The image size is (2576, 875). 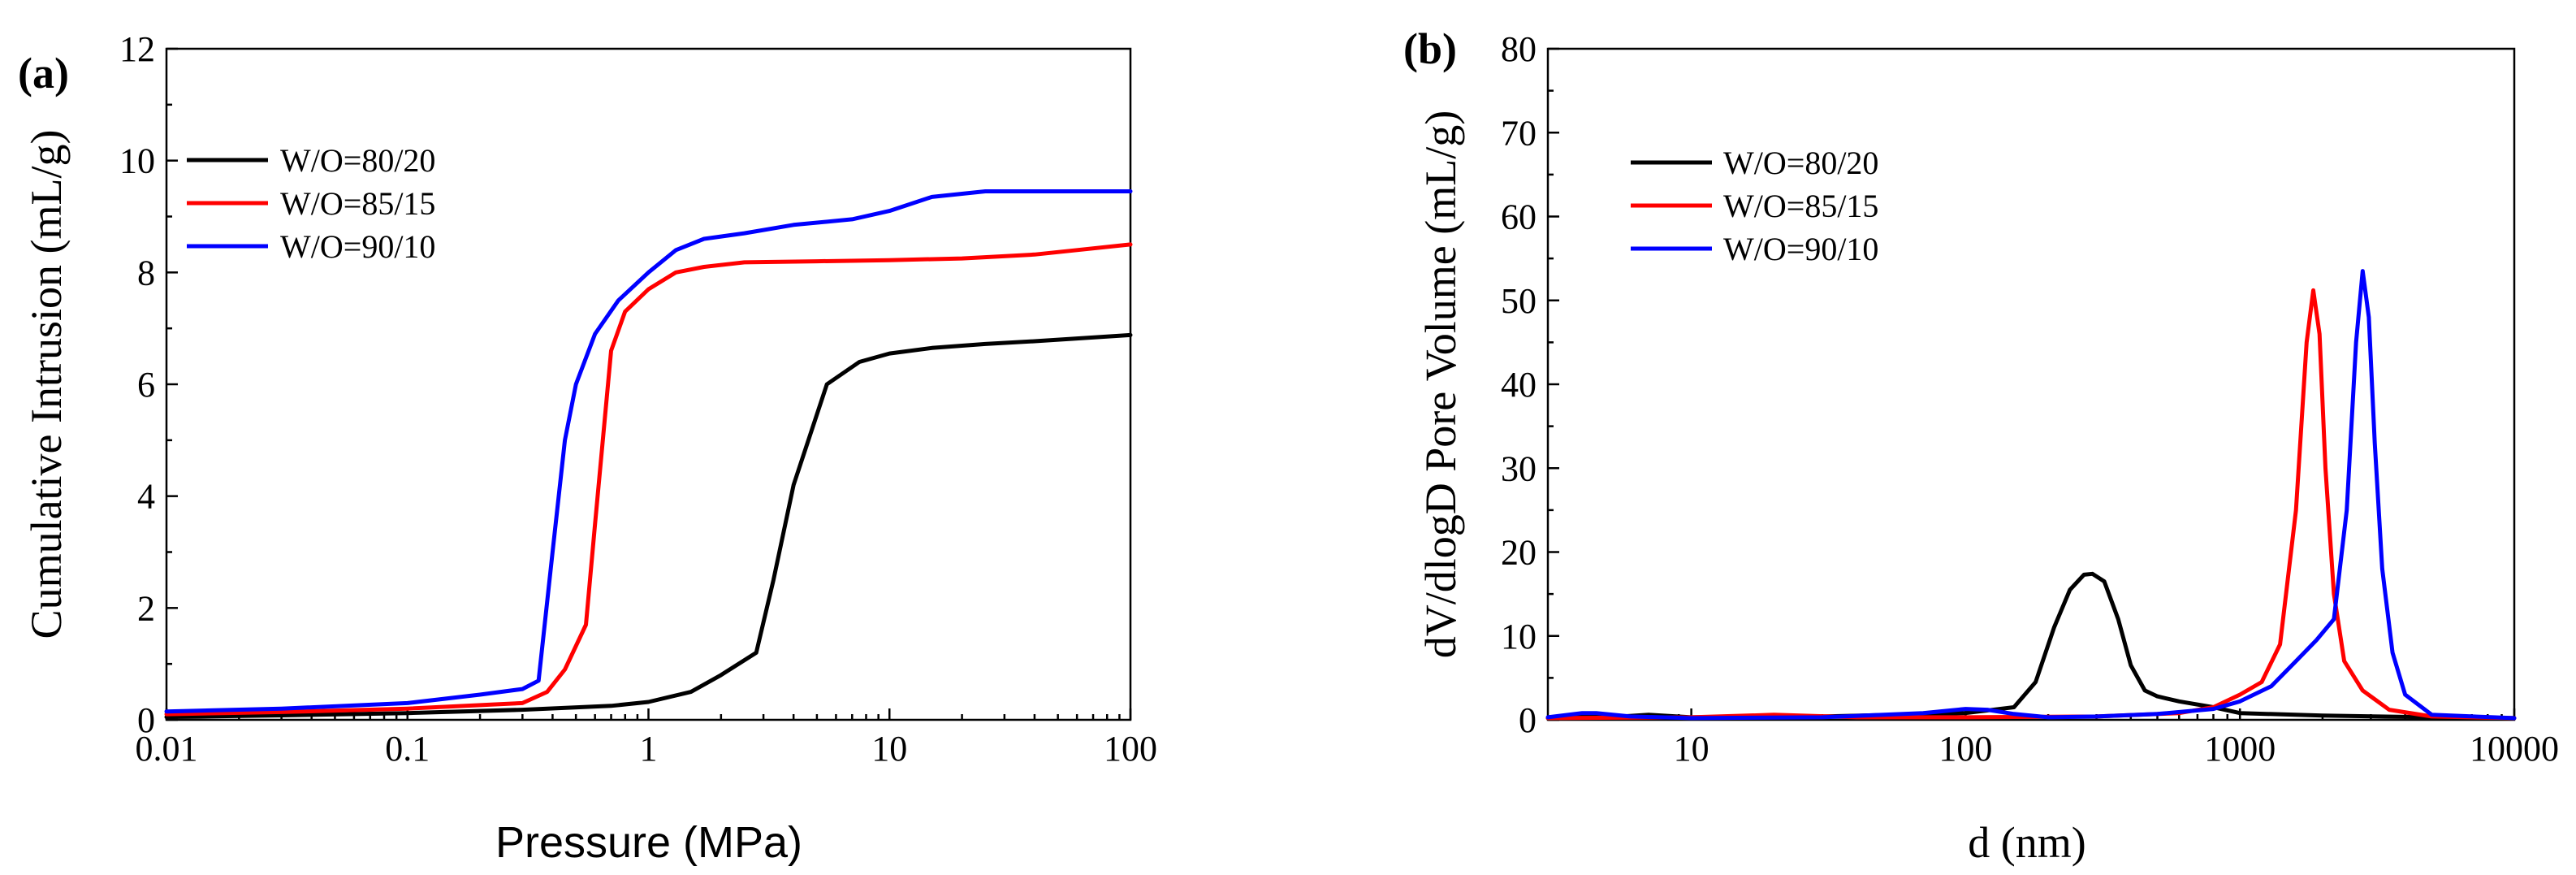 What do you see at coordinates (1441, 384) in the screenshot?
I see `y-axis-label: dV/dlogD Pore Volume (mL/g)` at bounding box center [1441, 384].